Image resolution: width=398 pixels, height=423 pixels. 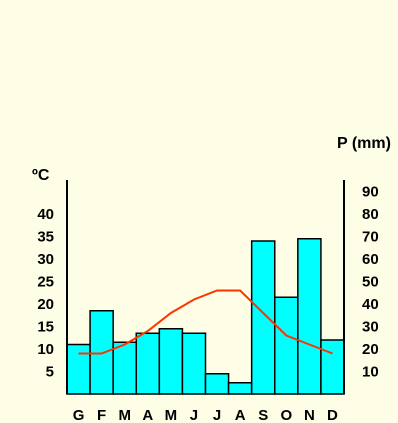 What do you see at coordinates (79, 415) in the screenshot?
I see `month-label: G` at bounding box center [79, 415].